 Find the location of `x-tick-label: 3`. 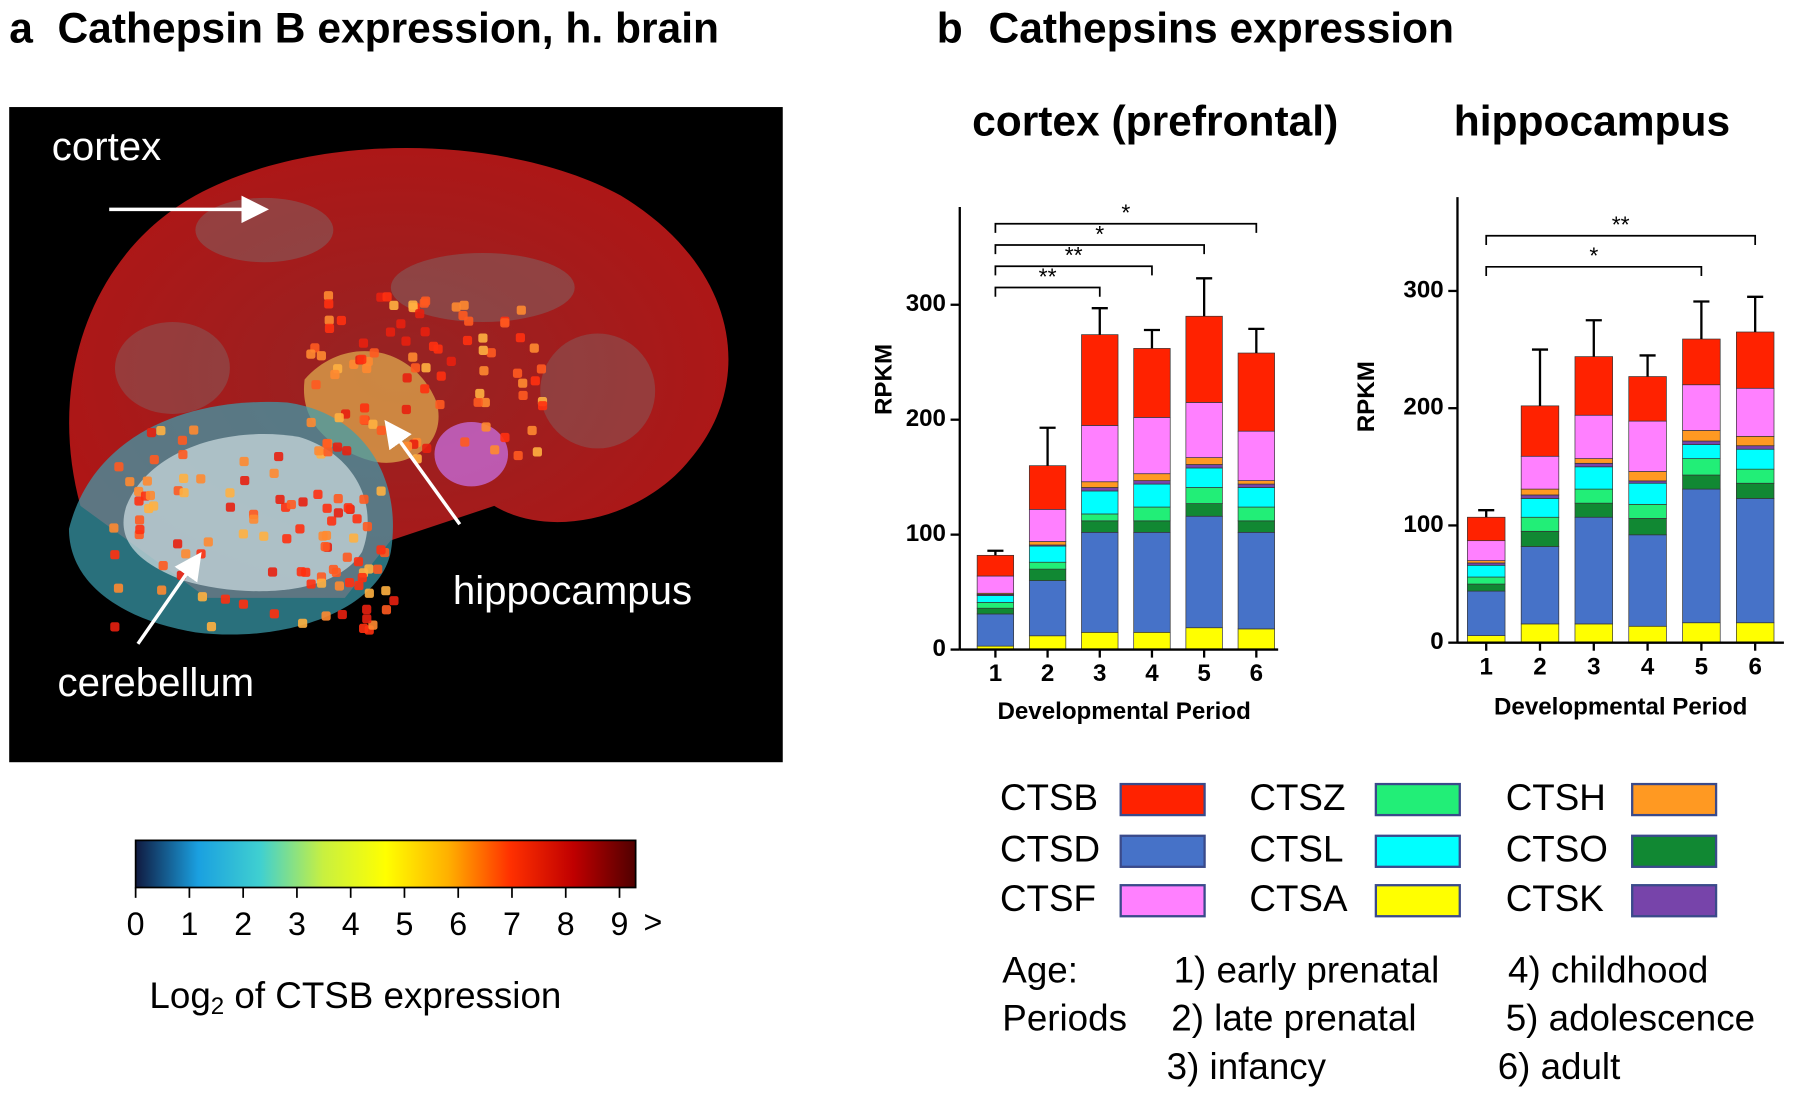

x-tick-label: 3 is located at coordinates (1593, 666).